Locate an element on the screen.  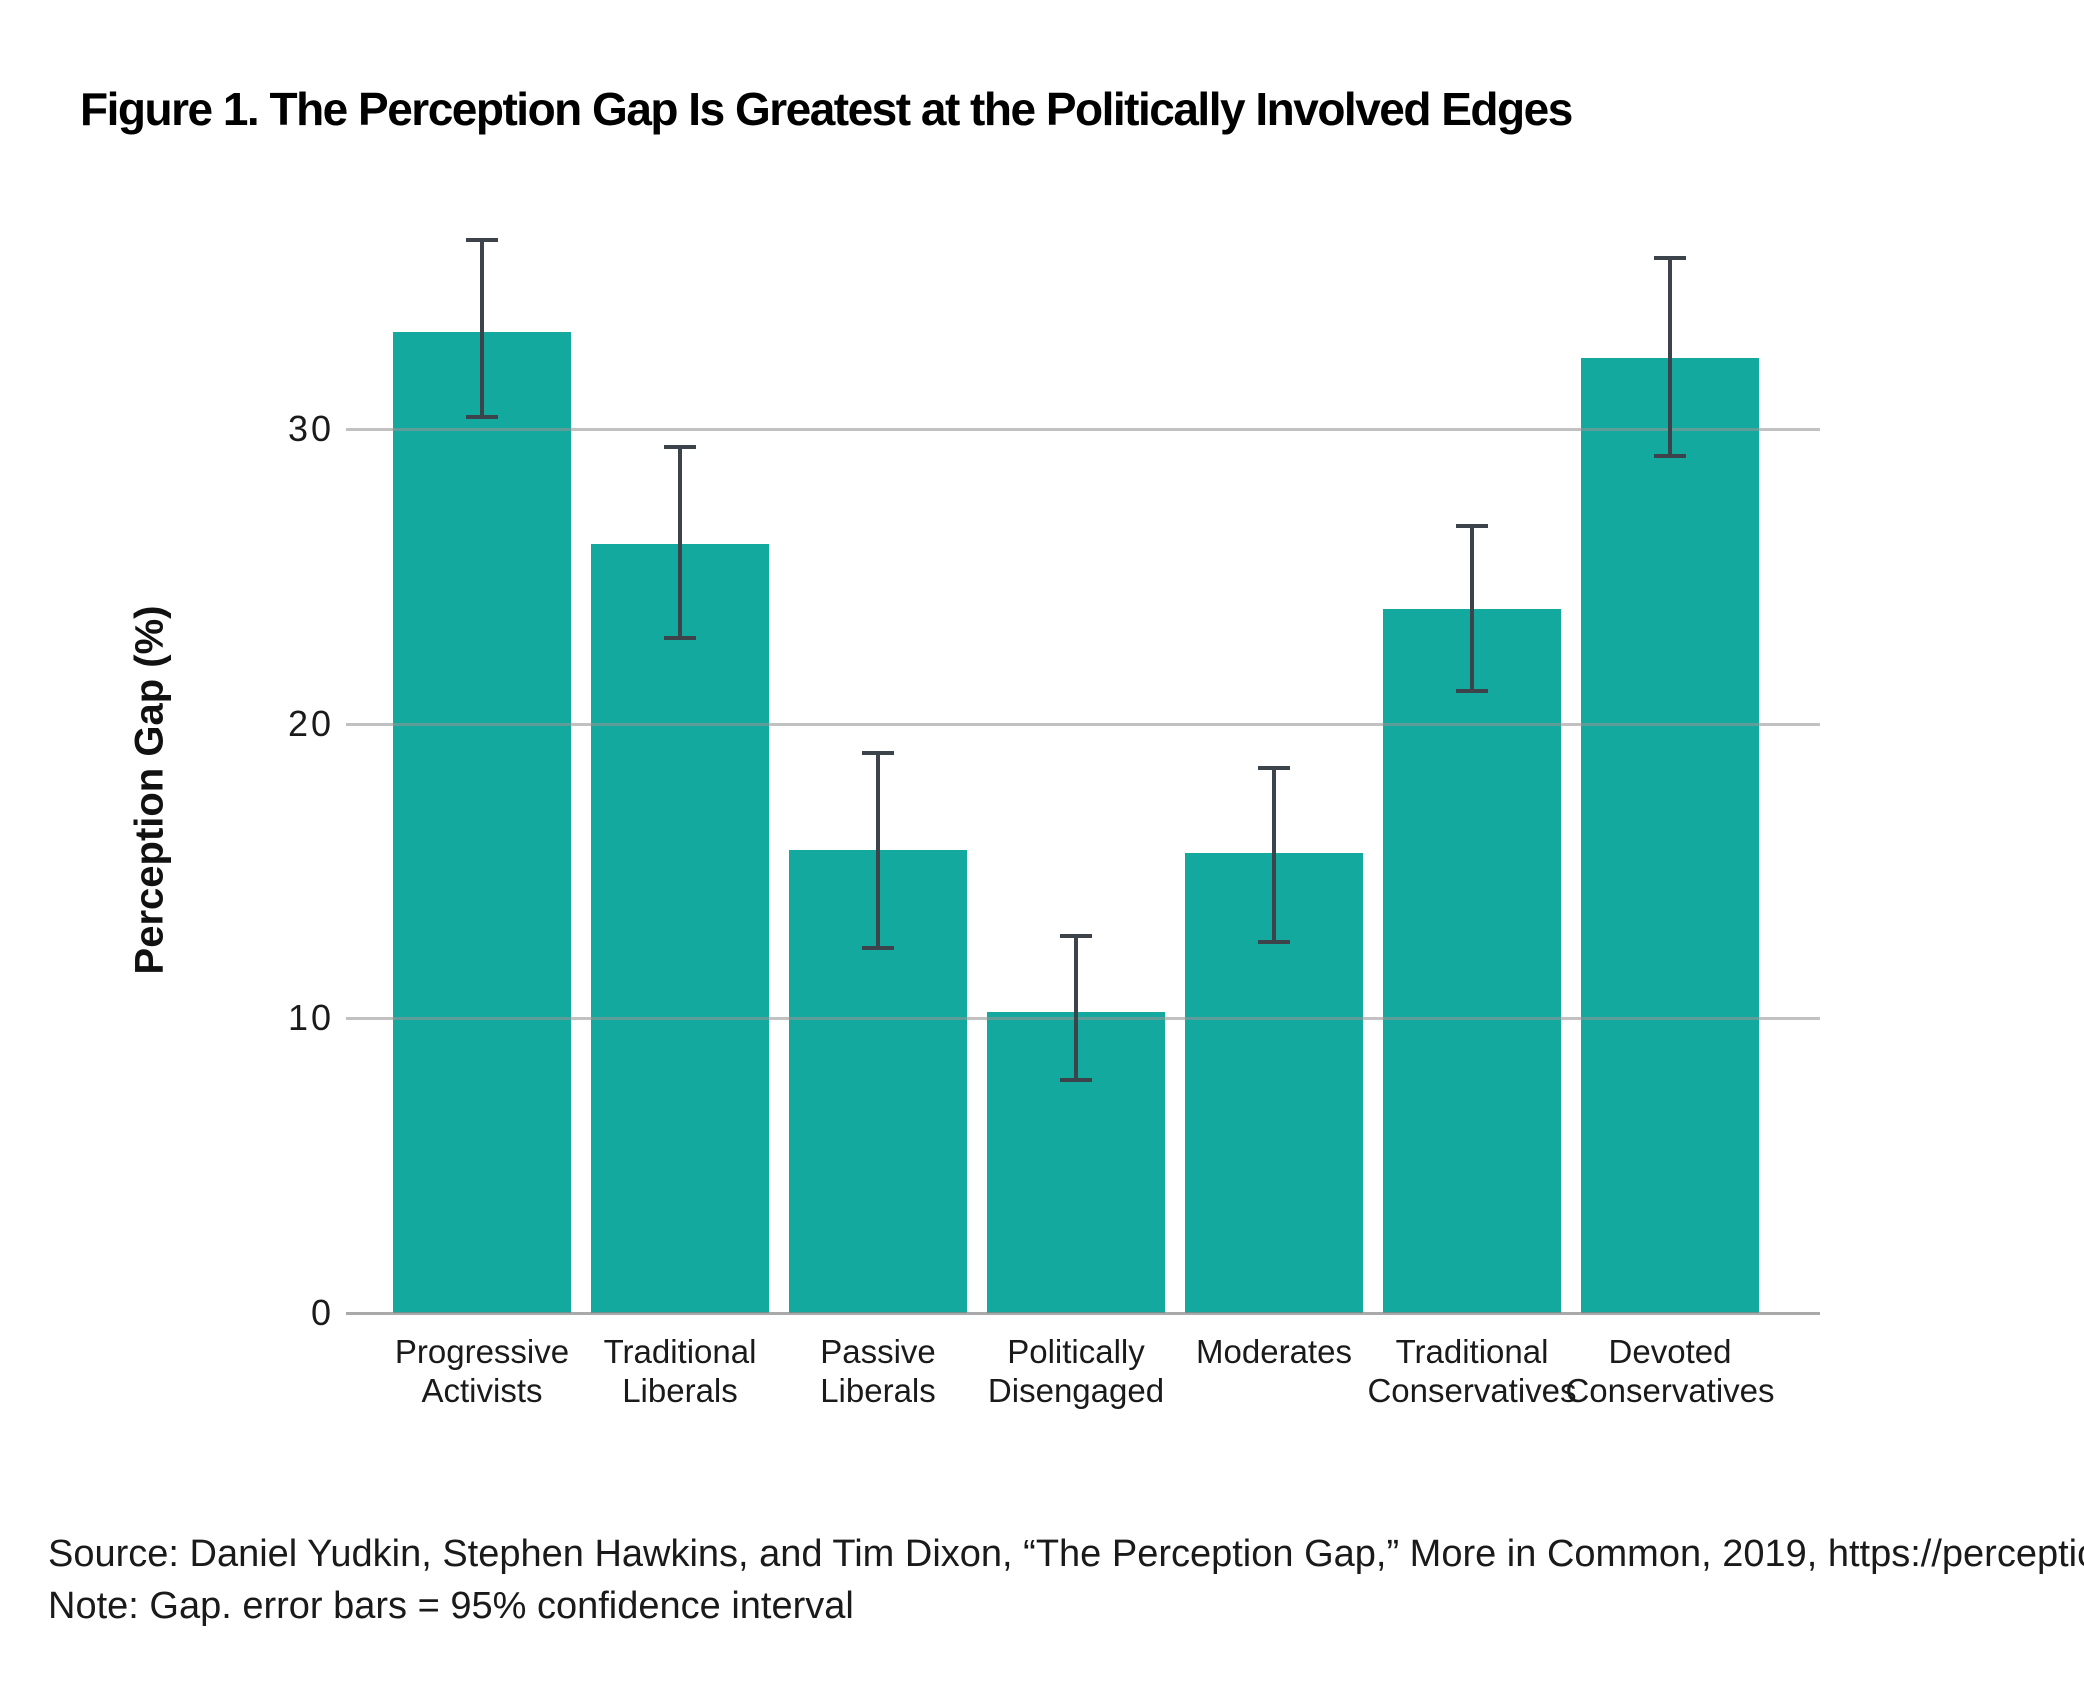
x-category-label: Progressive Activists is located at coordinates (482, 1371).